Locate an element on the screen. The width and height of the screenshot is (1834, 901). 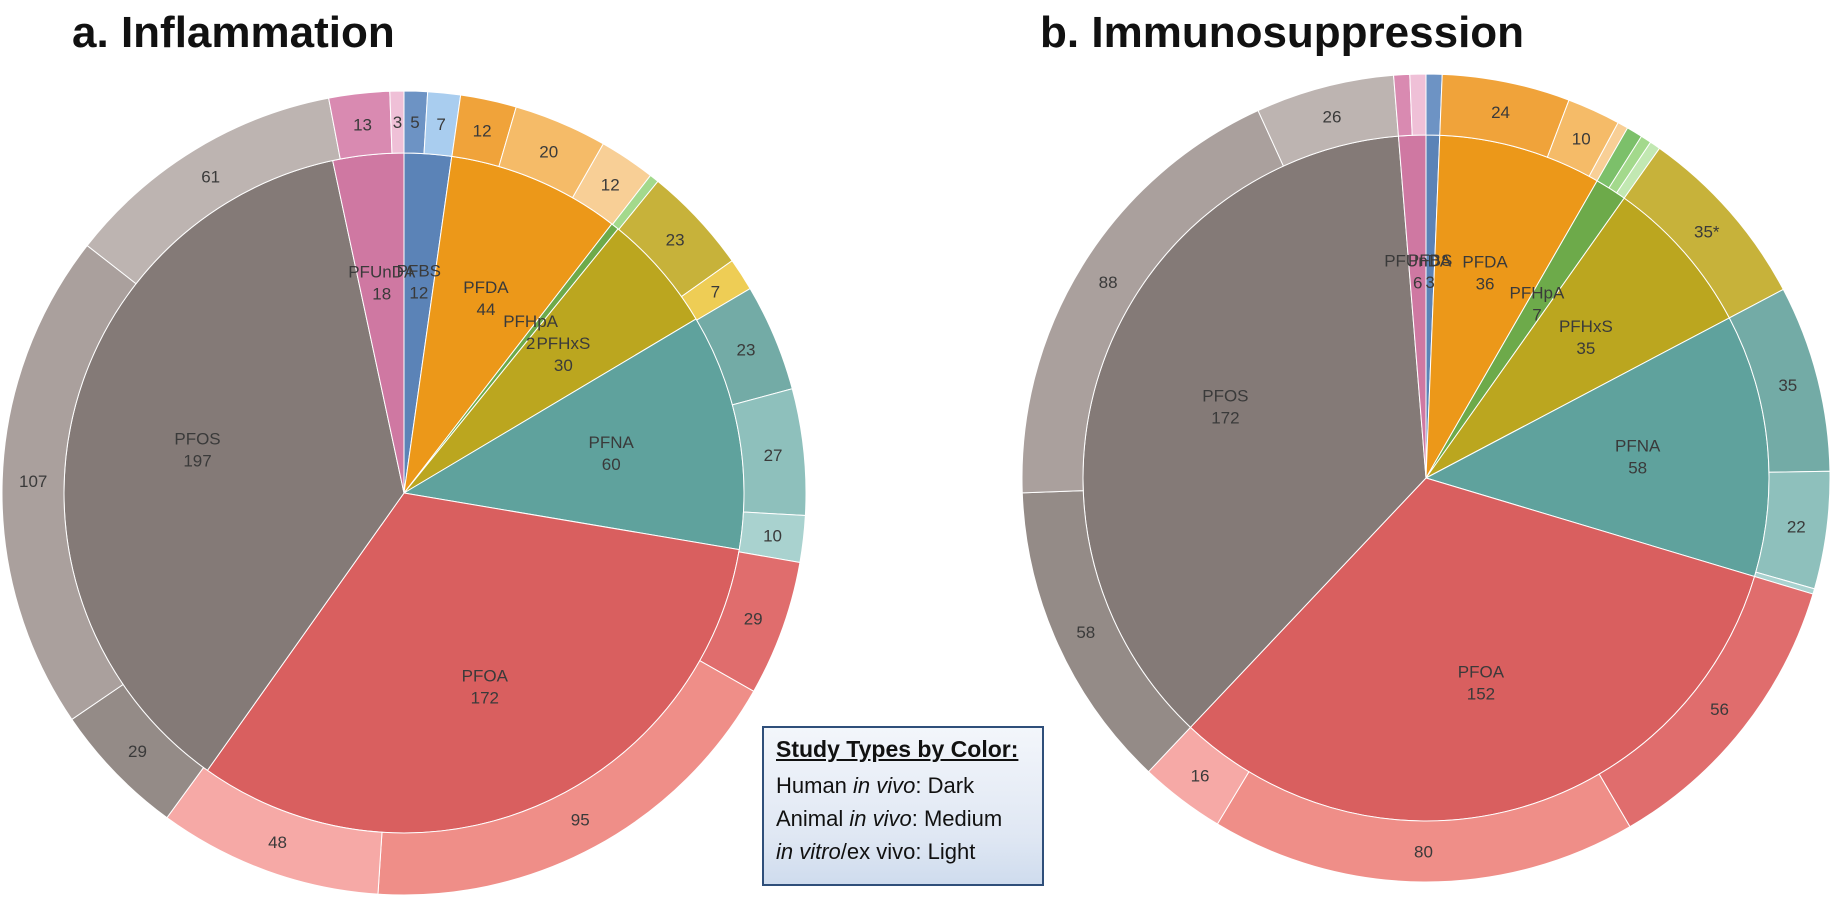
chart-b-title: b. Immunosuppression is located at coordinates (1282, 33).